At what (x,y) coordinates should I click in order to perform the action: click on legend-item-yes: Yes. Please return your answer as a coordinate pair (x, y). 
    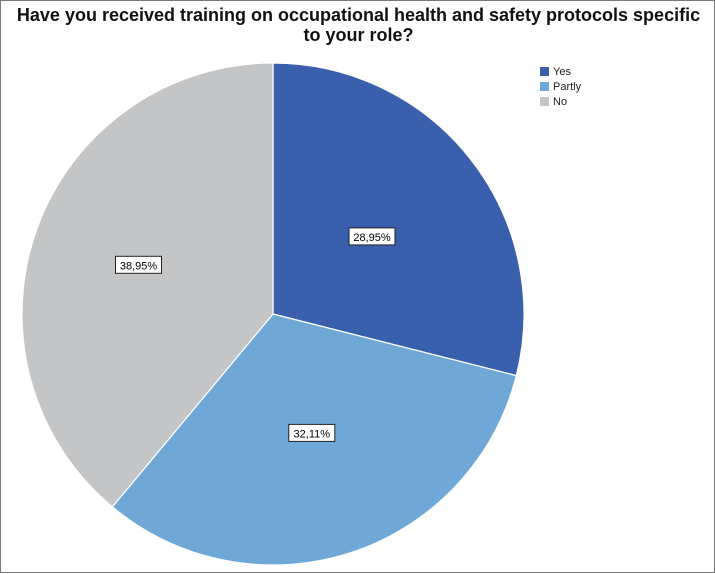
    Looking at the image, I should click on (555, 72).